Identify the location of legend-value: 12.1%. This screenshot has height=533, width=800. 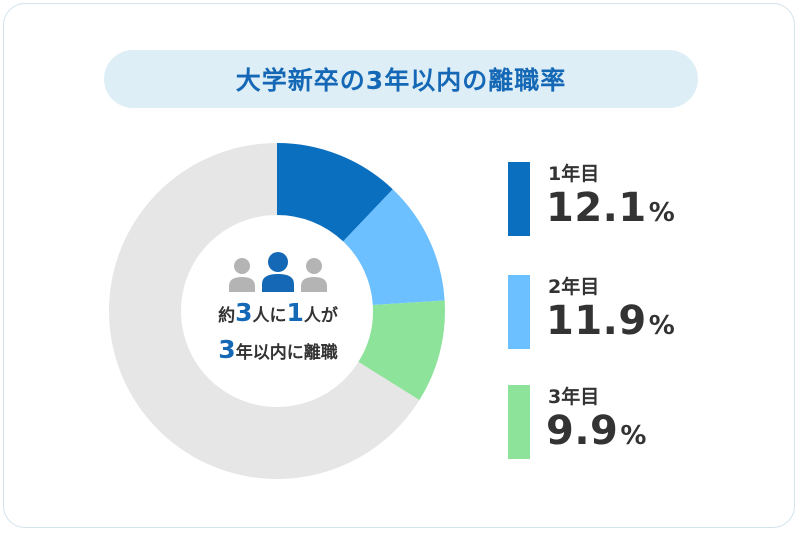
(610, 208).